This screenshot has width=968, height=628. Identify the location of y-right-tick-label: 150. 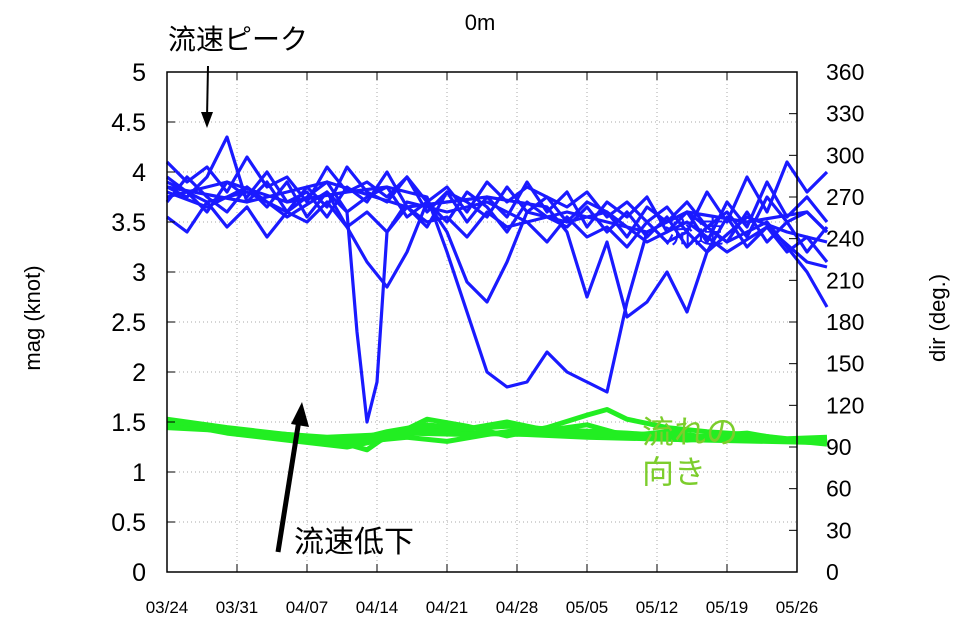
(845, 364).